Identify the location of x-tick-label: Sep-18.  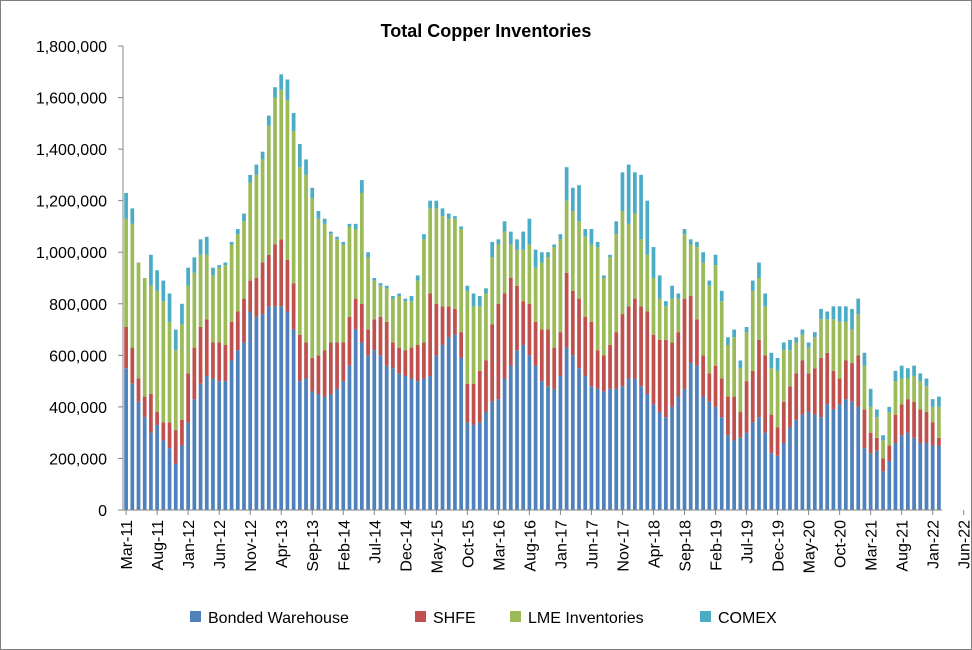
(686, 546).